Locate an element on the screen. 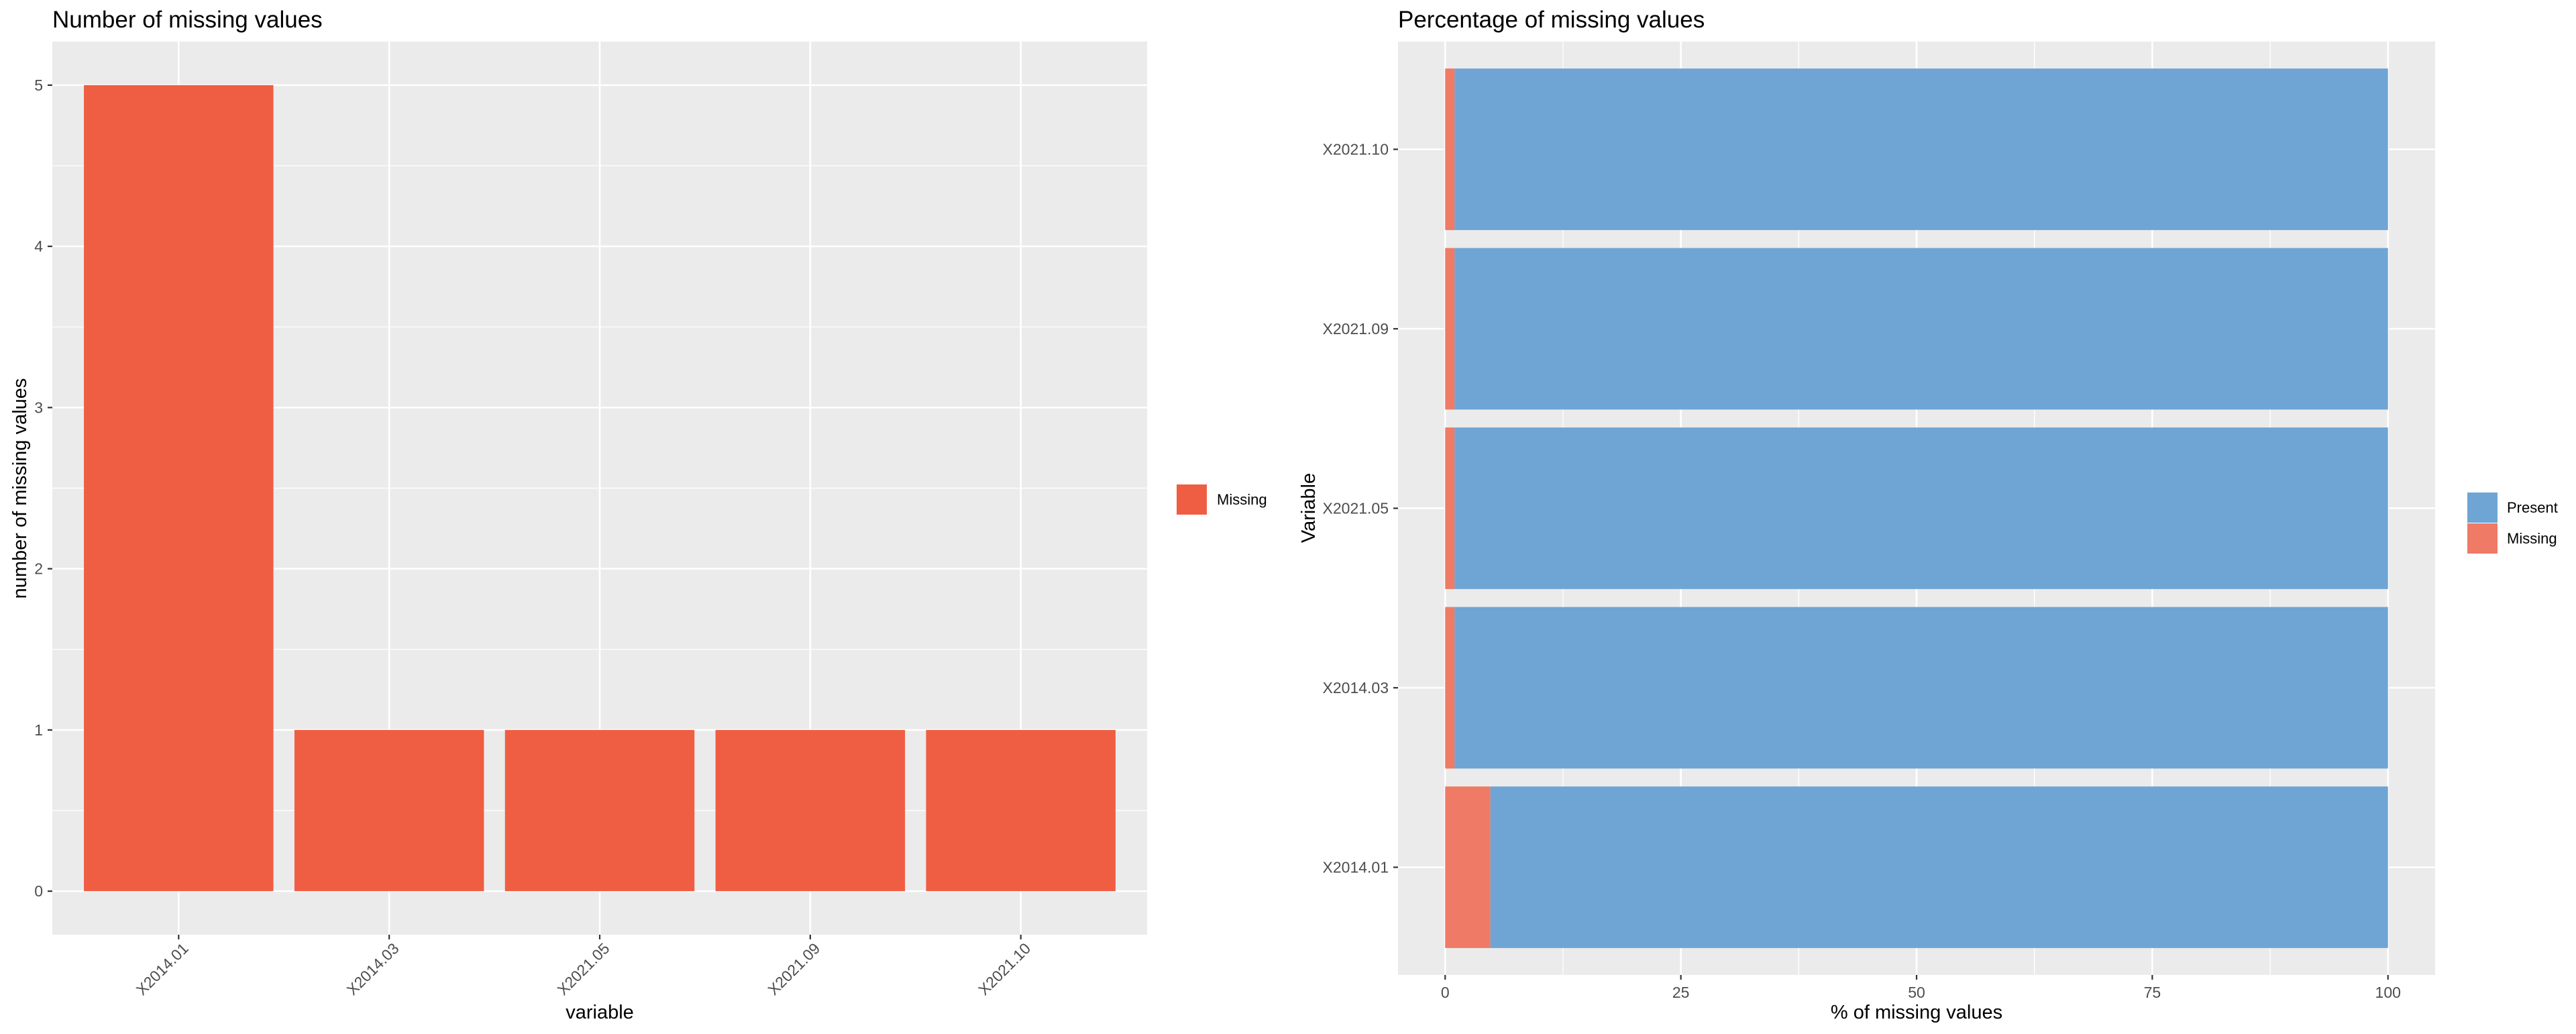  left-x-axis-title: variable is located at coordinates (600, 1012).